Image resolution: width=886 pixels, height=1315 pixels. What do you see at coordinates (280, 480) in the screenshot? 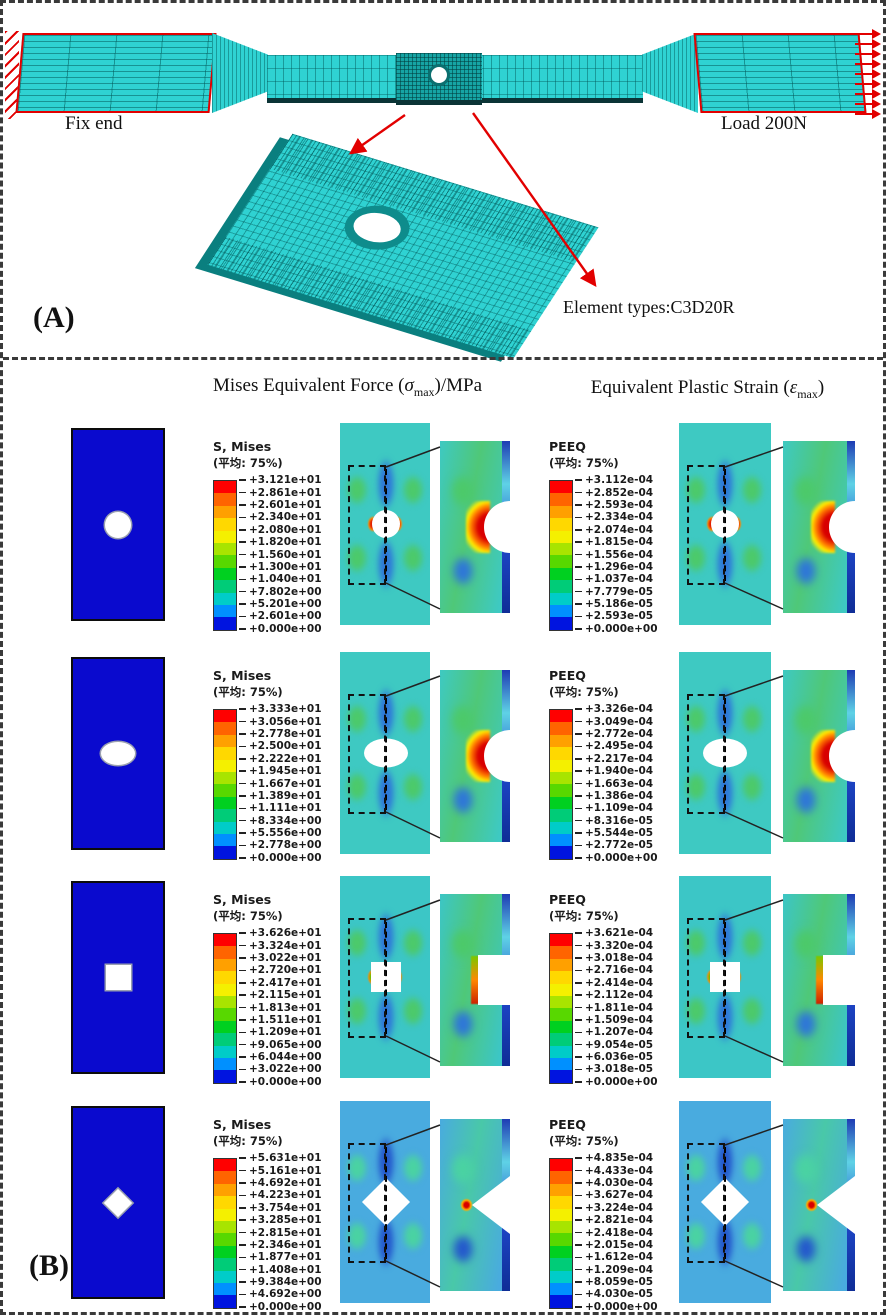
I see `legend-tick-value: +3.121e+01` at bounding box center [280, 480].